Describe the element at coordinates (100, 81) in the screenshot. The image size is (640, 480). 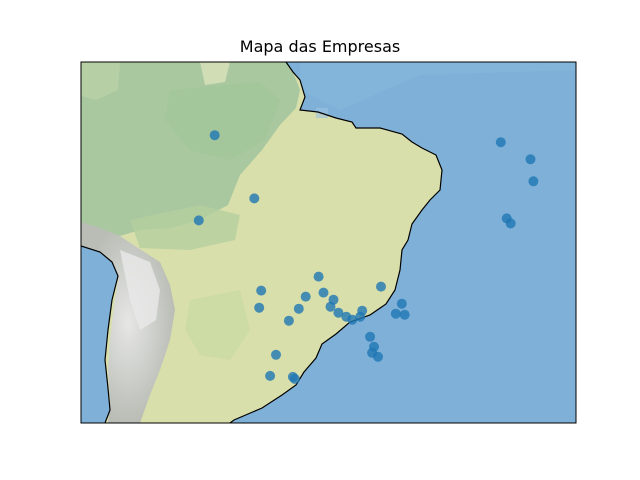
I see `northwest-patch` at that location.